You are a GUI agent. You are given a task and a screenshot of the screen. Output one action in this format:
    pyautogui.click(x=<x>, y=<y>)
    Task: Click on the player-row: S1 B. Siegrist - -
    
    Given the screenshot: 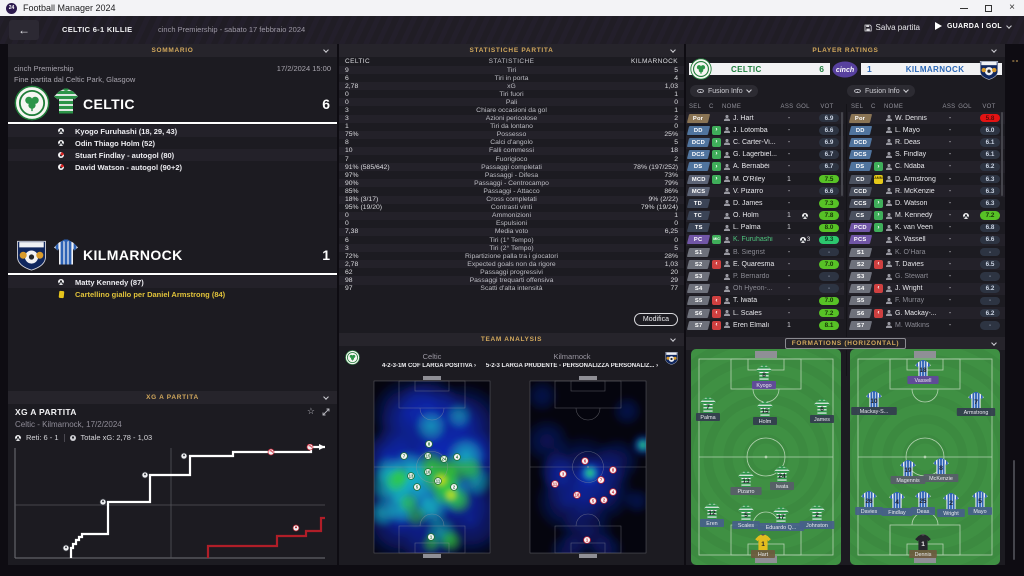 What is the action you would take?
    pyautogui.click(x=765, y=252)
    